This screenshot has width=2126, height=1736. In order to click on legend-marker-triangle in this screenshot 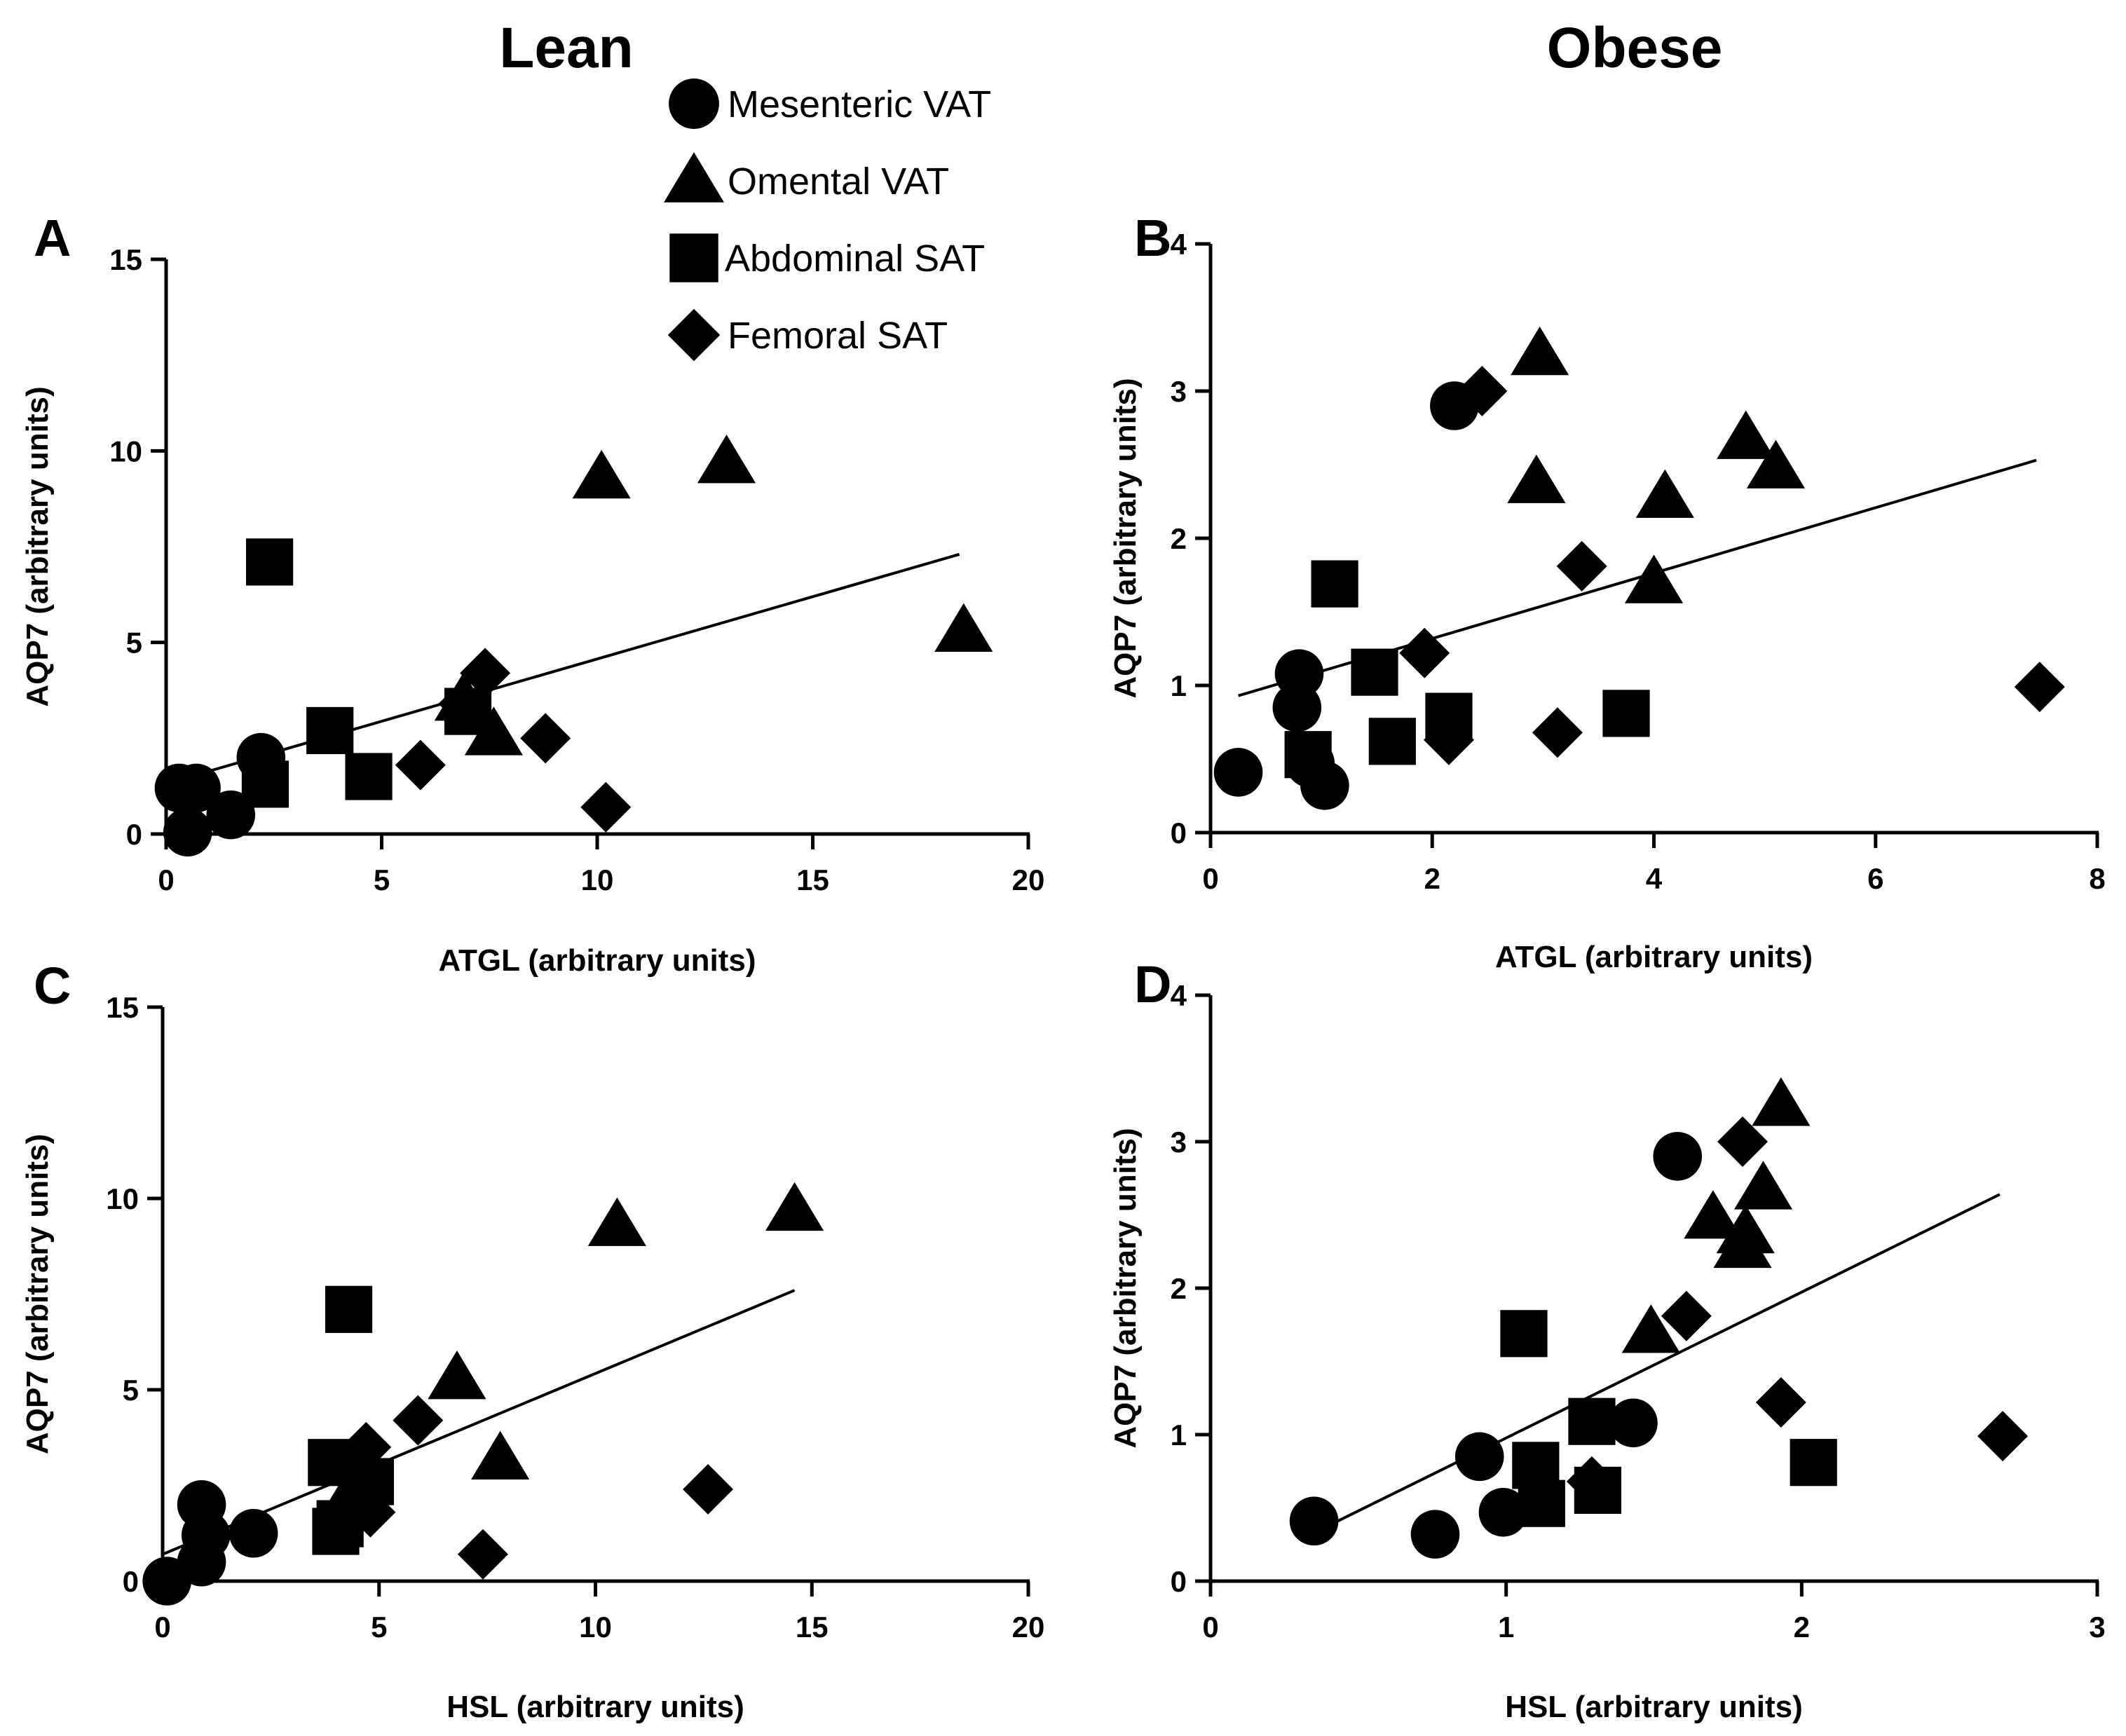, I will do `click(694, 177)`.